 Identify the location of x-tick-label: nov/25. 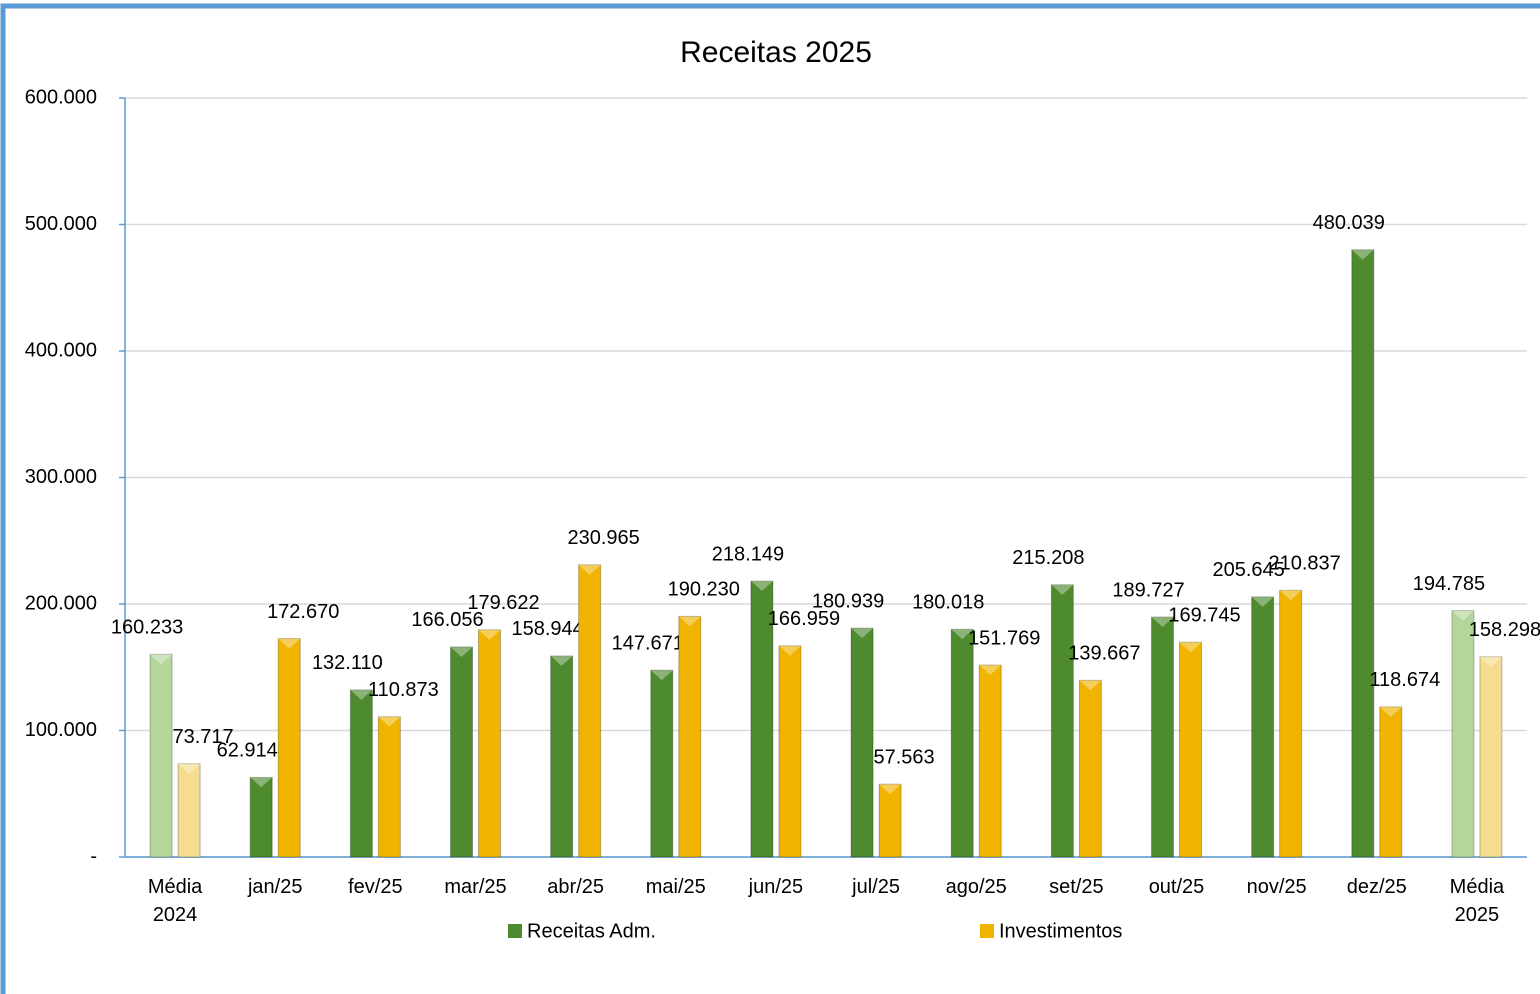
(1276, 887).